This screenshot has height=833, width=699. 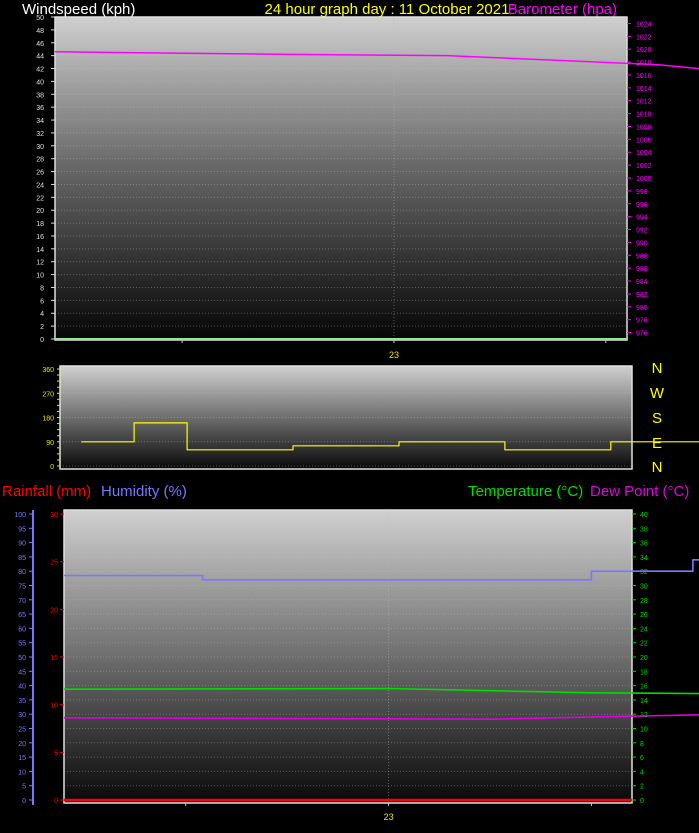 I want to click on humidity-tick-label: 90, so click(x=22, y=544).